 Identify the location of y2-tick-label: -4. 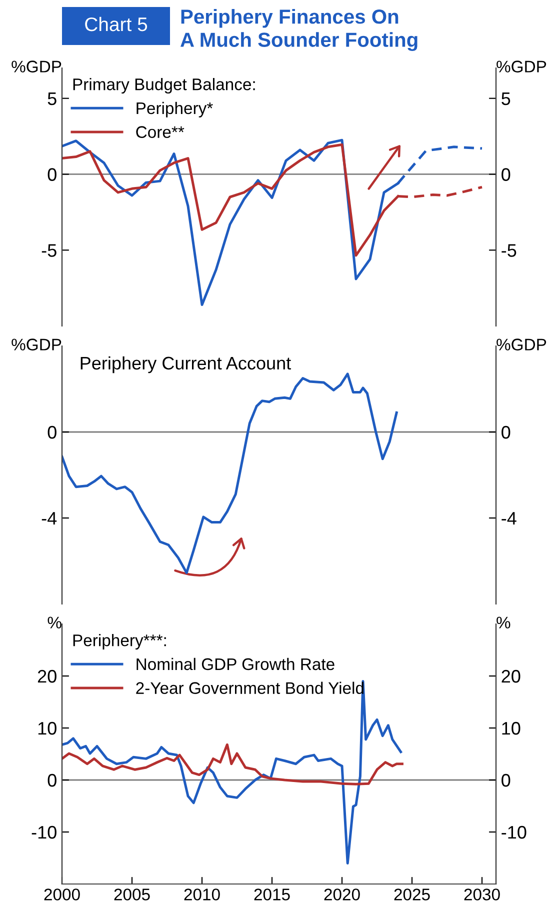
(509, 518).